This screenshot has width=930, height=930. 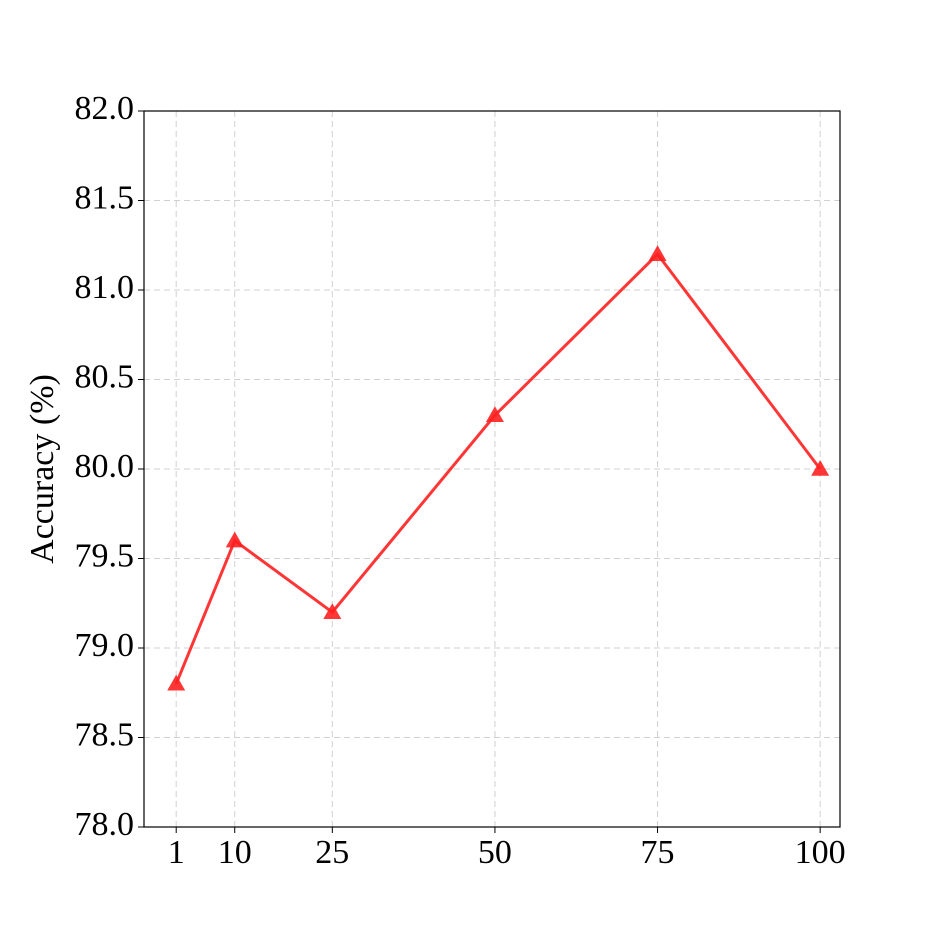 I want to click on y-tick-label: 81.5, so click(x=105, y=197).